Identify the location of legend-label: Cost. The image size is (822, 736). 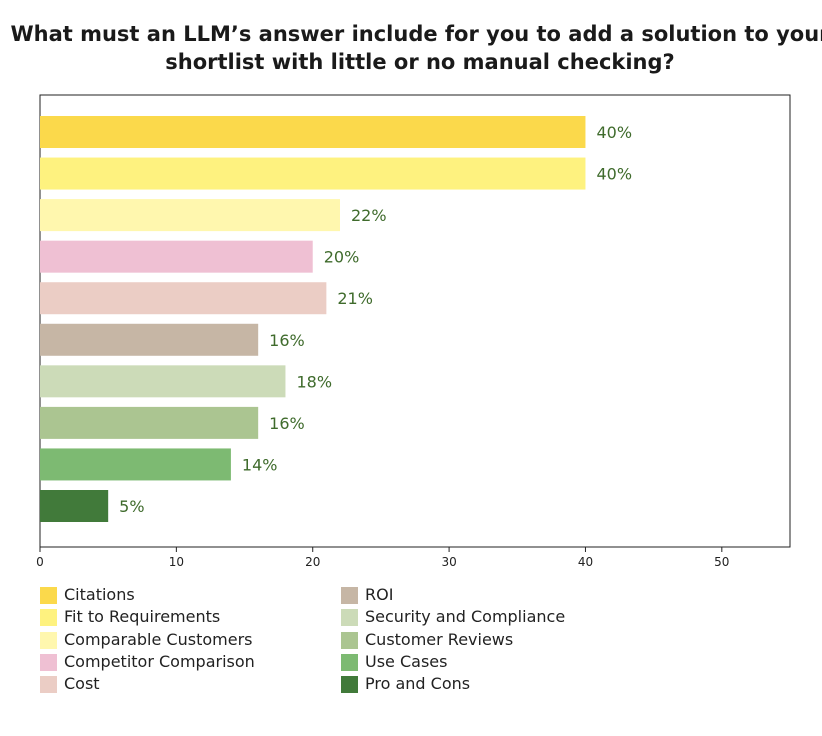
(82, 684).